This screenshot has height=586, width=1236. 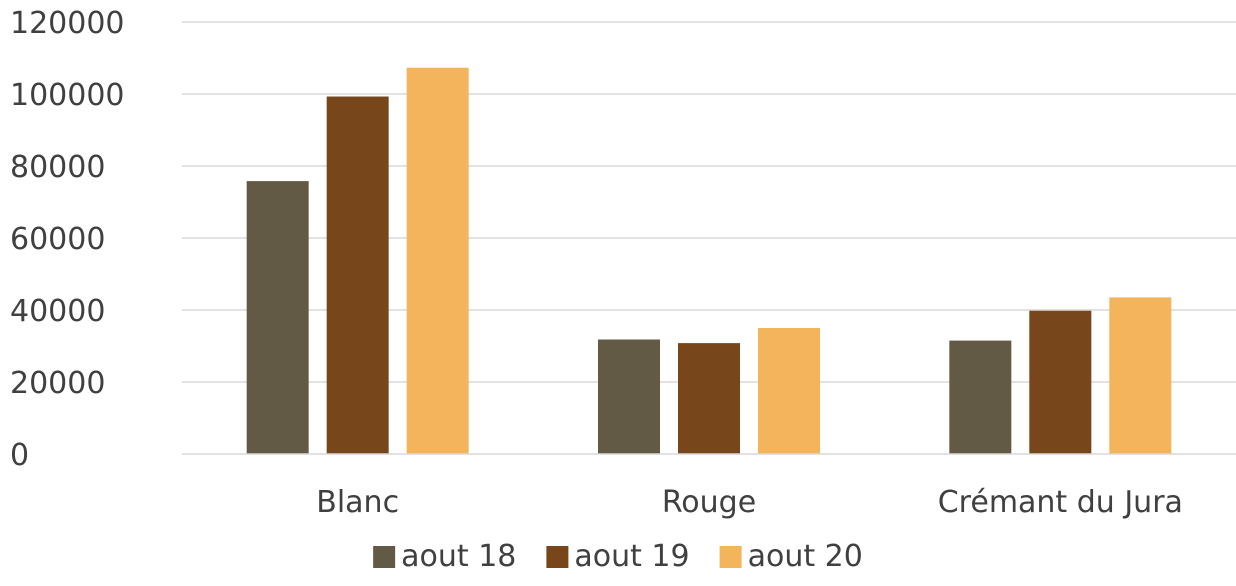 I want to click on y-axis-tick-labels: 0 20000 40000 60000 80000 100000 120000, so click(x=67, y=239).